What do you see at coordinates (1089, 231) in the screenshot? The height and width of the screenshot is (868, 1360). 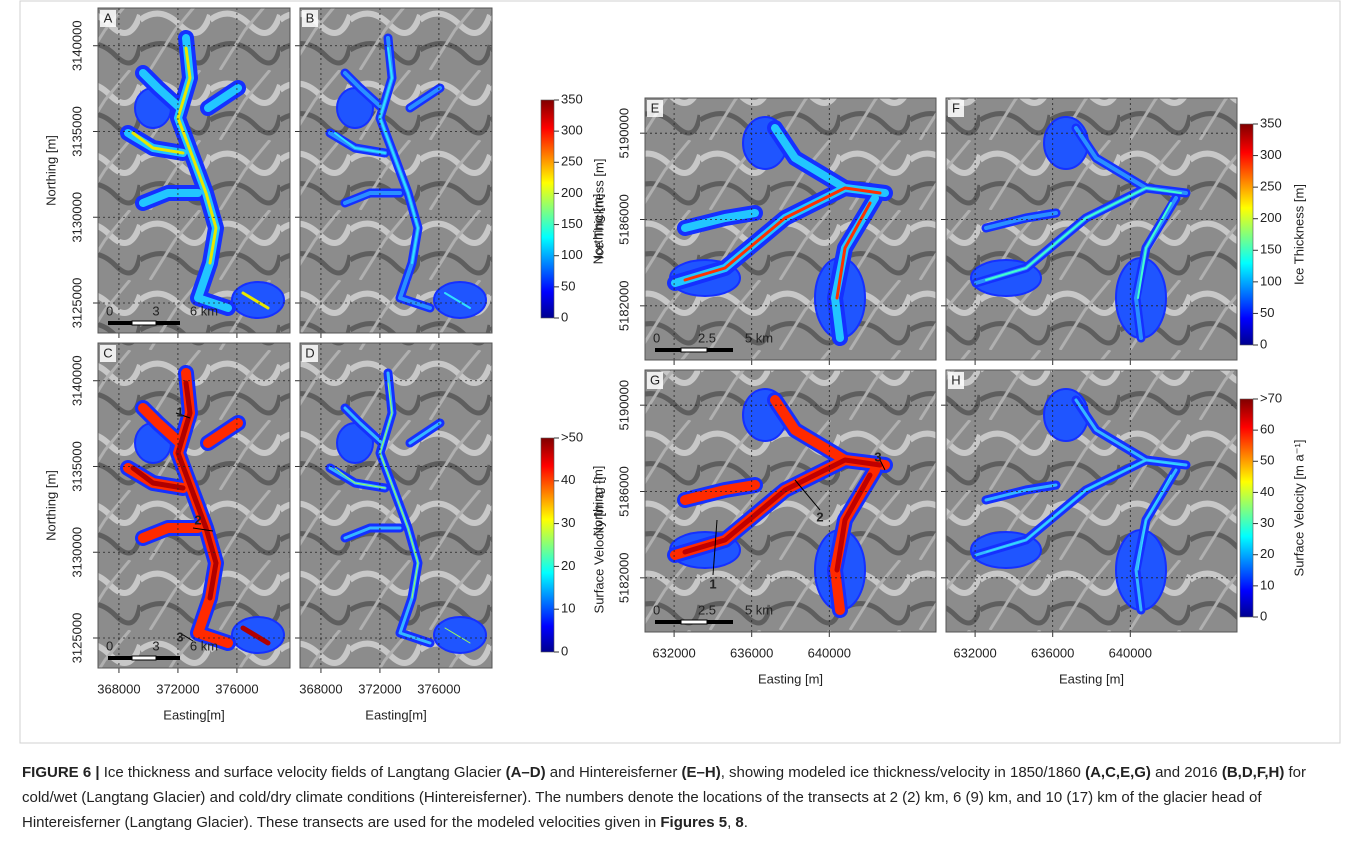 I see `map-panel: F` at bounding box center [1089, 231].